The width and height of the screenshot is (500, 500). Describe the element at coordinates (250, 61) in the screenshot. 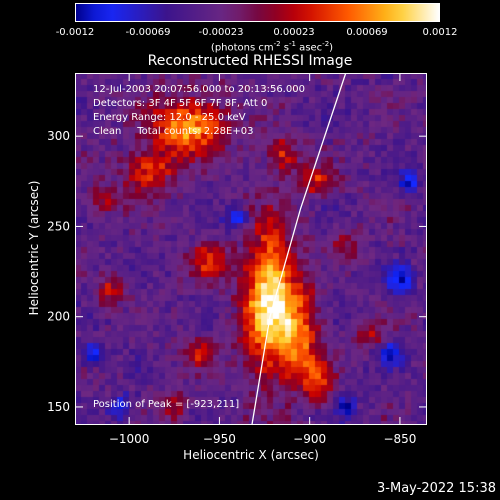

I see `chart-title: Reconstructed RHESSI Image` at that location.